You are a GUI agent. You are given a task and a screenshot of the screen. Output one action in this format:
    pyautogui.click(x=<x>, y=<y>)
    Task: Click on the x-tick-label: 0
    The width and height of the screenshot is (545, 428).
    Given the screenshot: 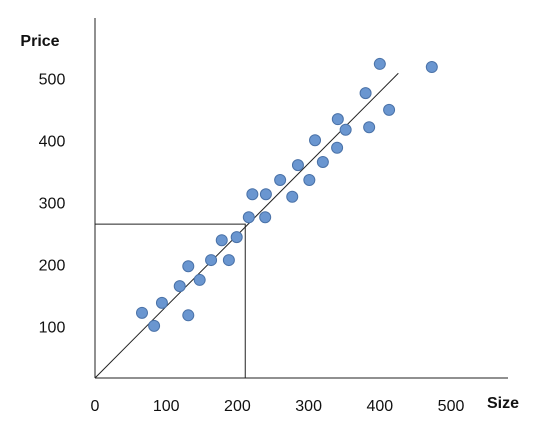 What is the action you would take?
    pyautogui.click(x=95, y=406)
    